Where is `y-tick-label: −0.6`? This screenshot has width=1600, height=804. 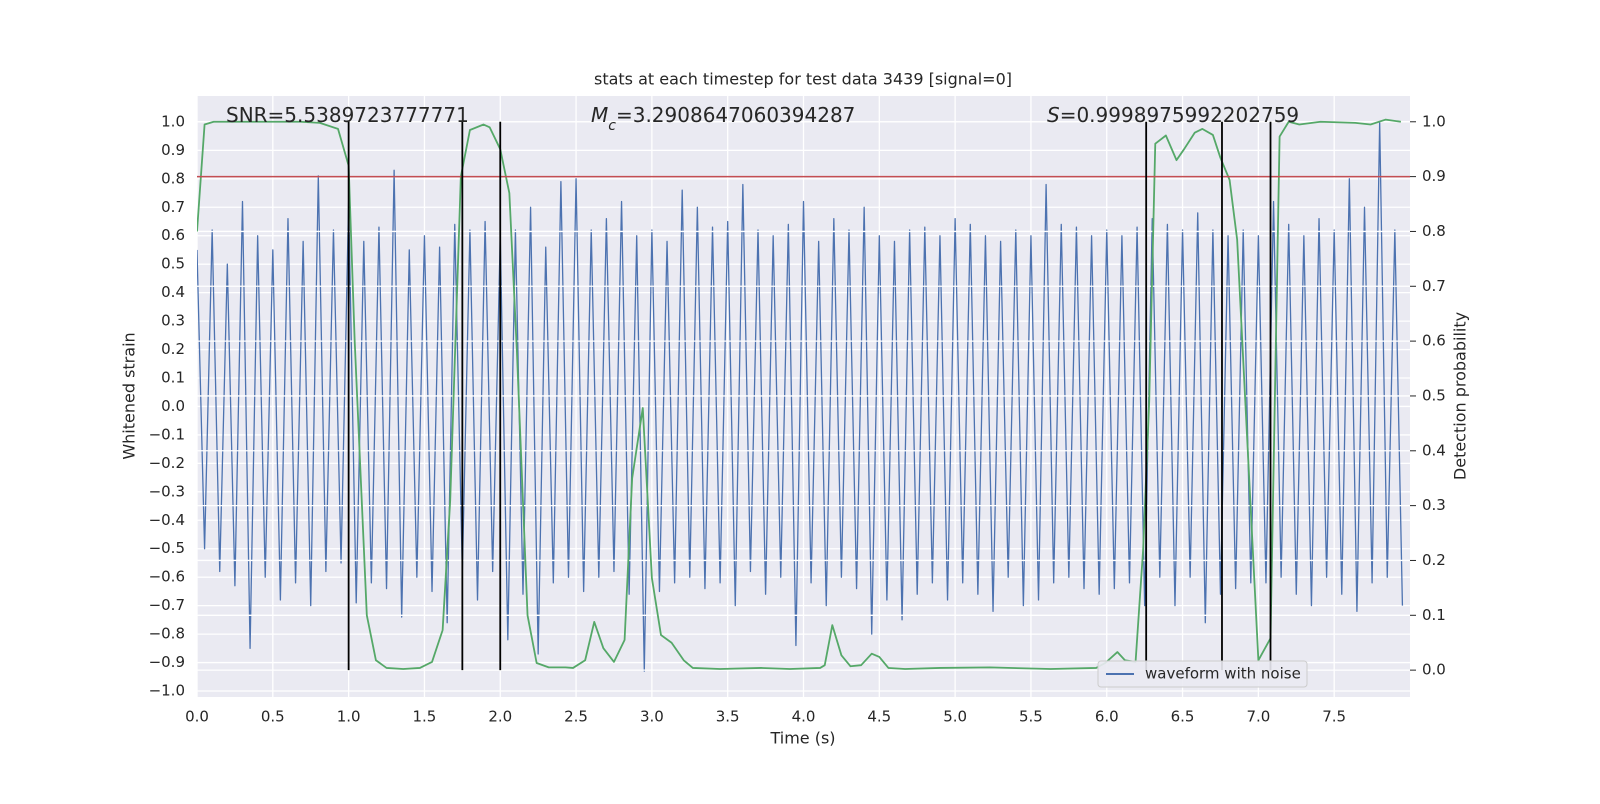 y-tick-label: −0.6 is located at coordinates (167, 577).